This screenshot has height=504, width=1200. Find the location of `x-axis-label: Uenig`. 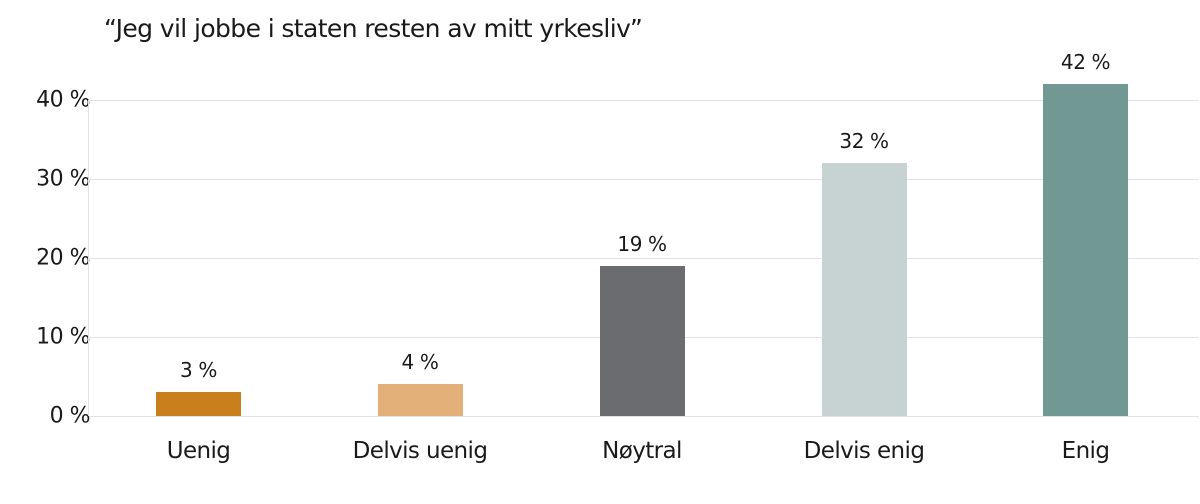

x-axis-label: Uenig is located at coordinates (198, 451).